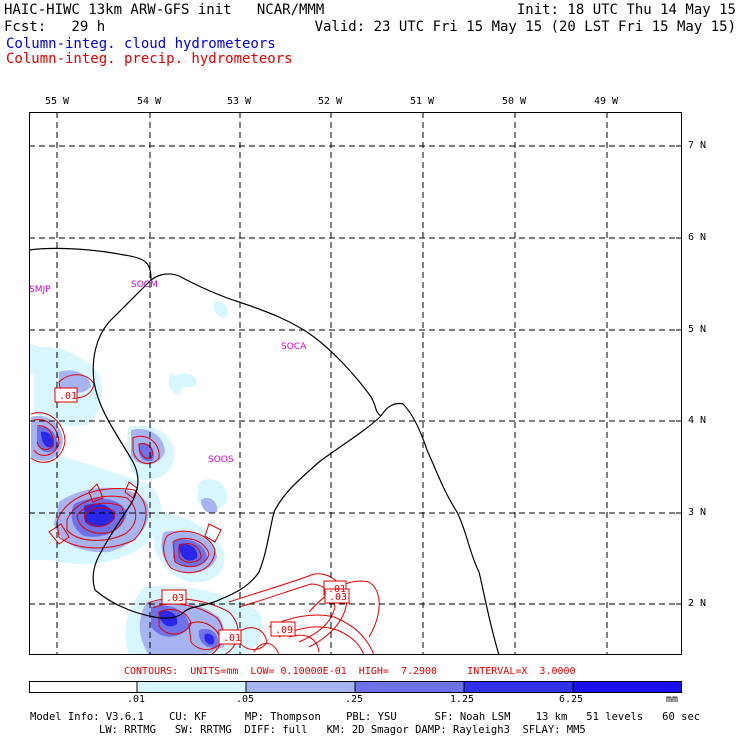  Describe the element at coordinates (40, 290) in the screenshot. I see `station-label-smjp: SMJP` at that location.